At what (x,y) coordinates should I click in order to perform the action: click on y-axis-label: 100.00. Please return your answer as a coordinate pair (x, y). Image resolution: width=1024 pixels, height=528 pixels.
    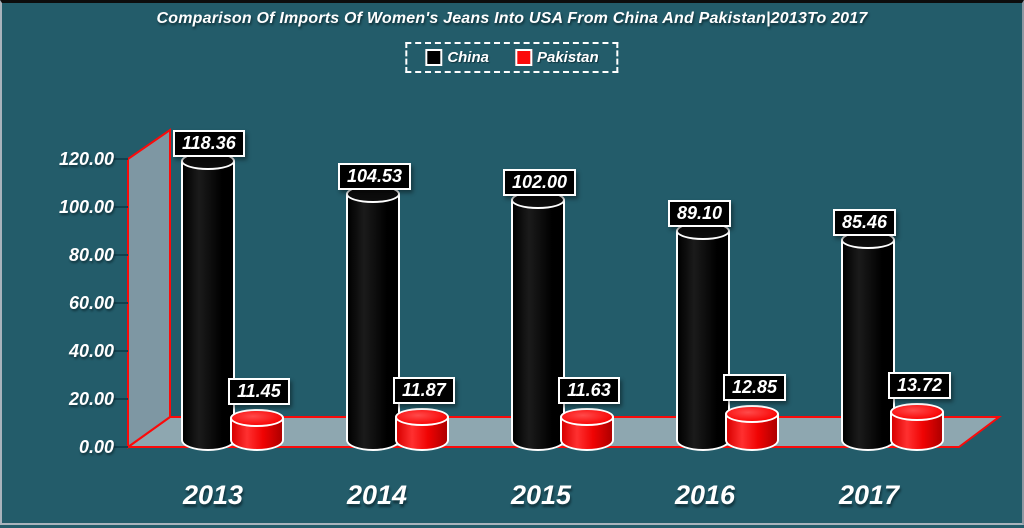
    Looking at the image, I should click on (86, 207).